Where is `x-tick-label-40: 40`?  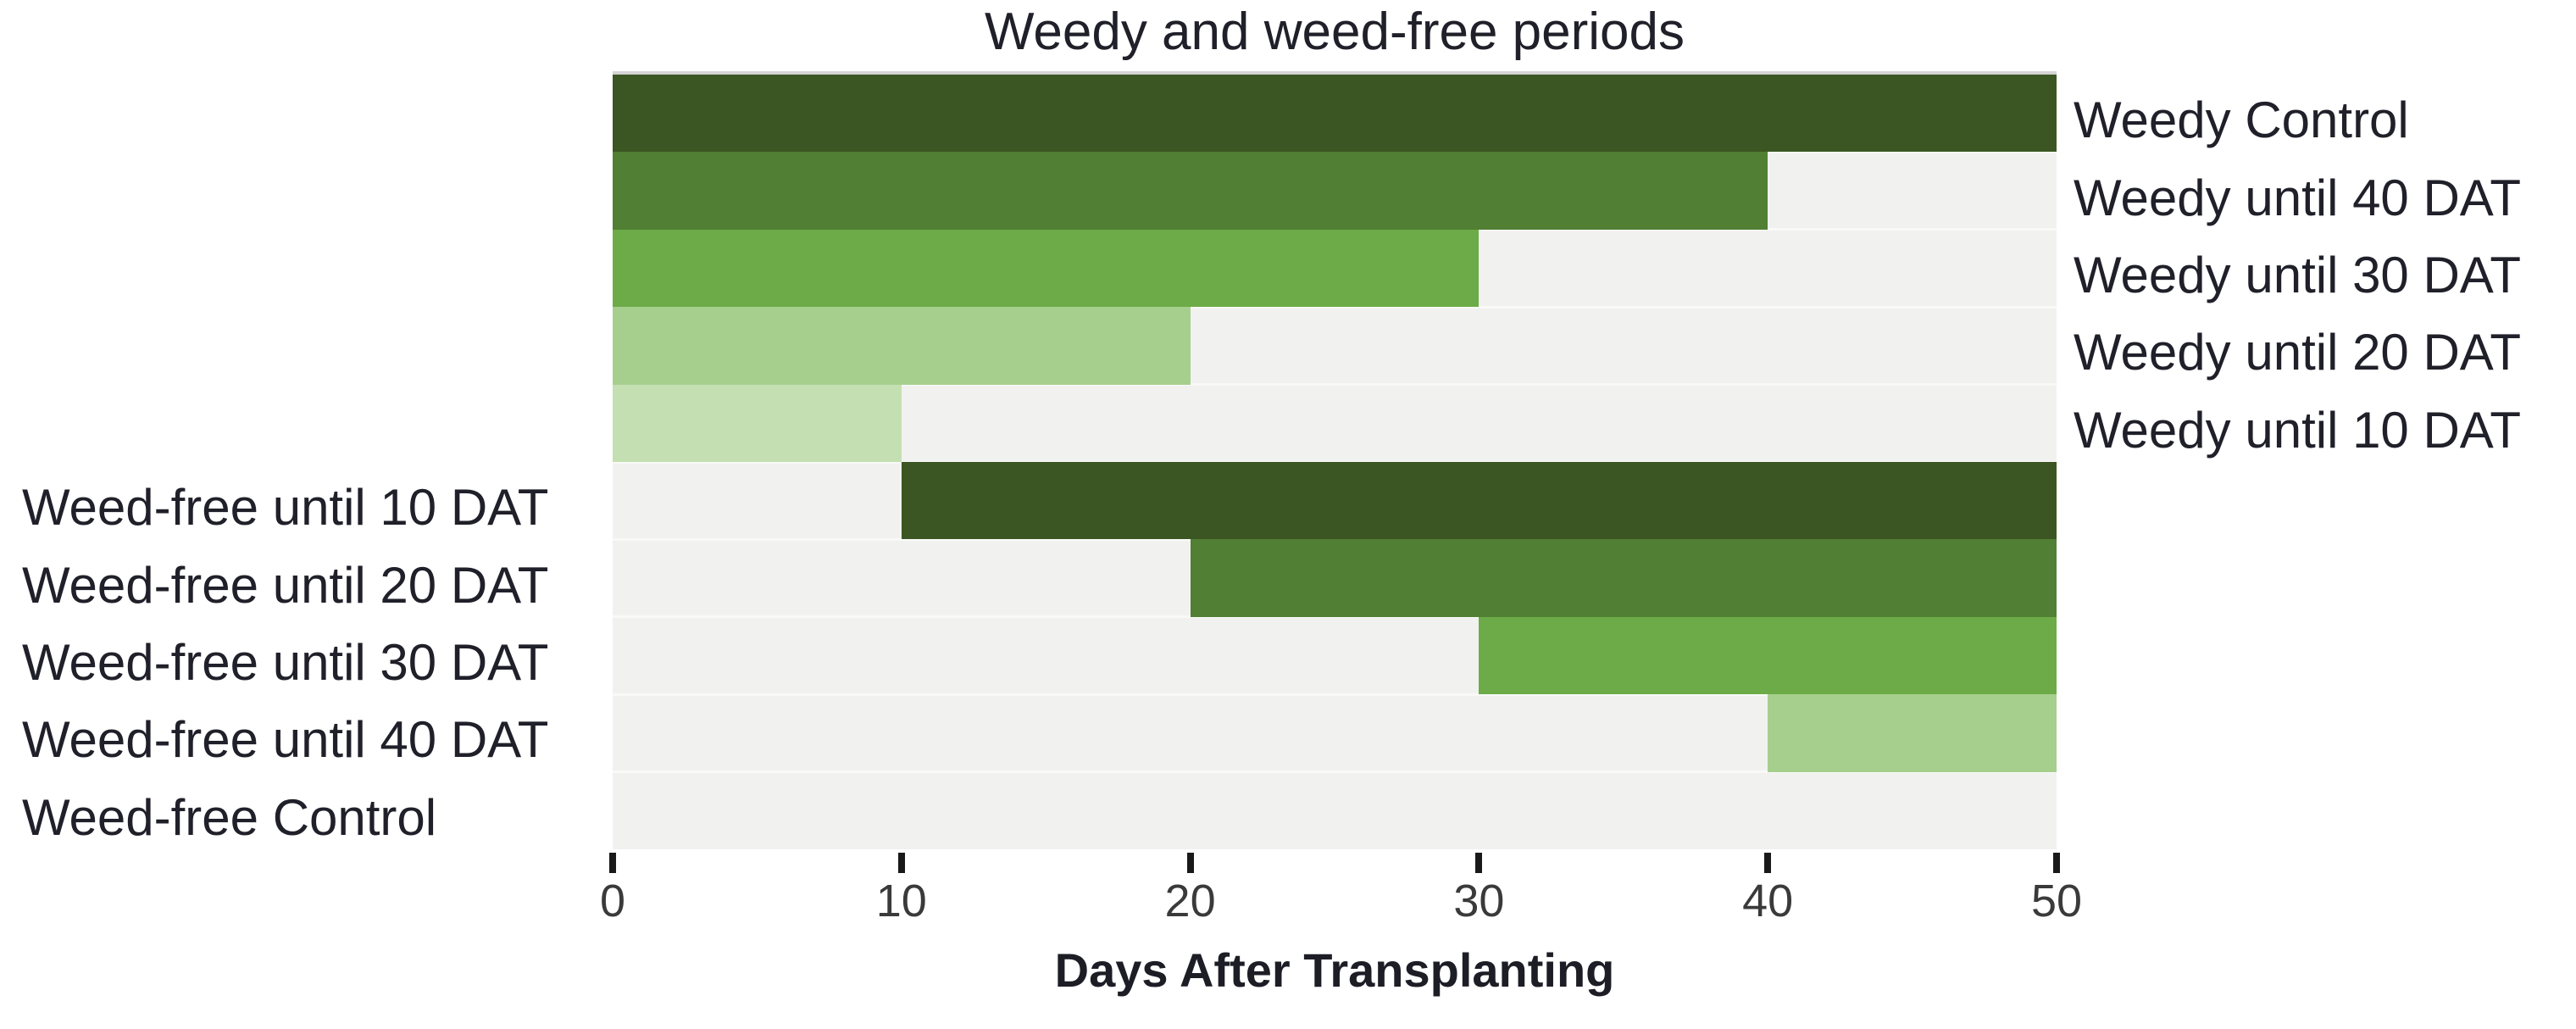 x-tick-label-40: 40 is located at coordinates (1768, 901).